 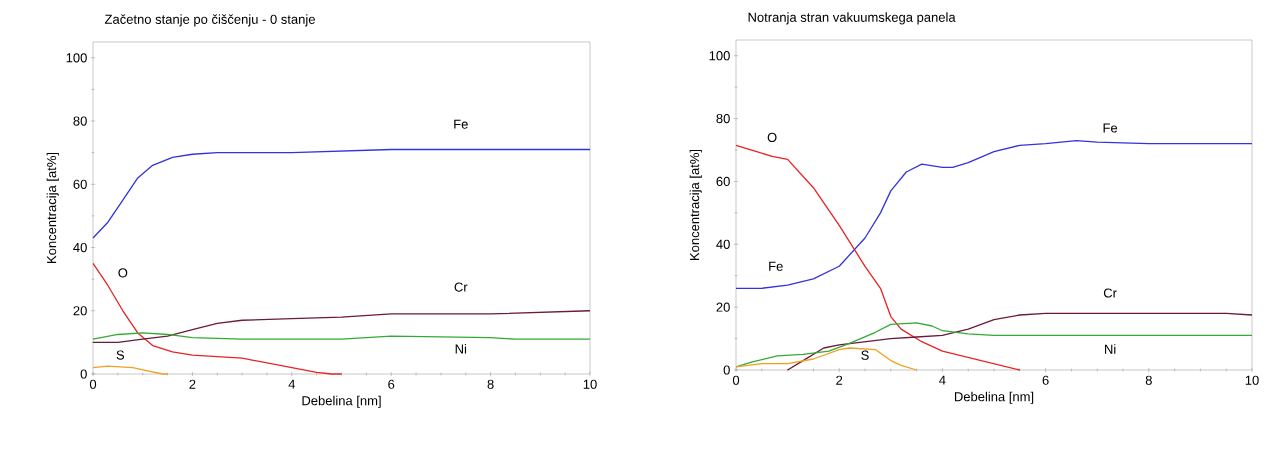 I want to click on chart-title: Začetno stanje po čiščenju - 0 stanje, so click(x=209, y=20).